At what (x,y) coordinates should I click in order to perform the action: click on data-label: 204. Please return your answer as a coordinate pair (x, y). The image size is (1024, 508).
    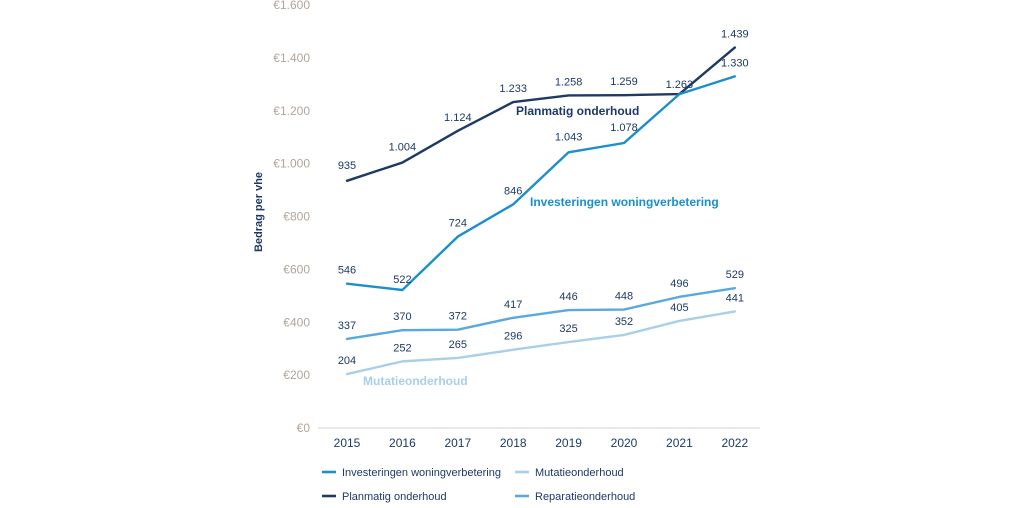
    Looking at the image, I should click on (347, 361).